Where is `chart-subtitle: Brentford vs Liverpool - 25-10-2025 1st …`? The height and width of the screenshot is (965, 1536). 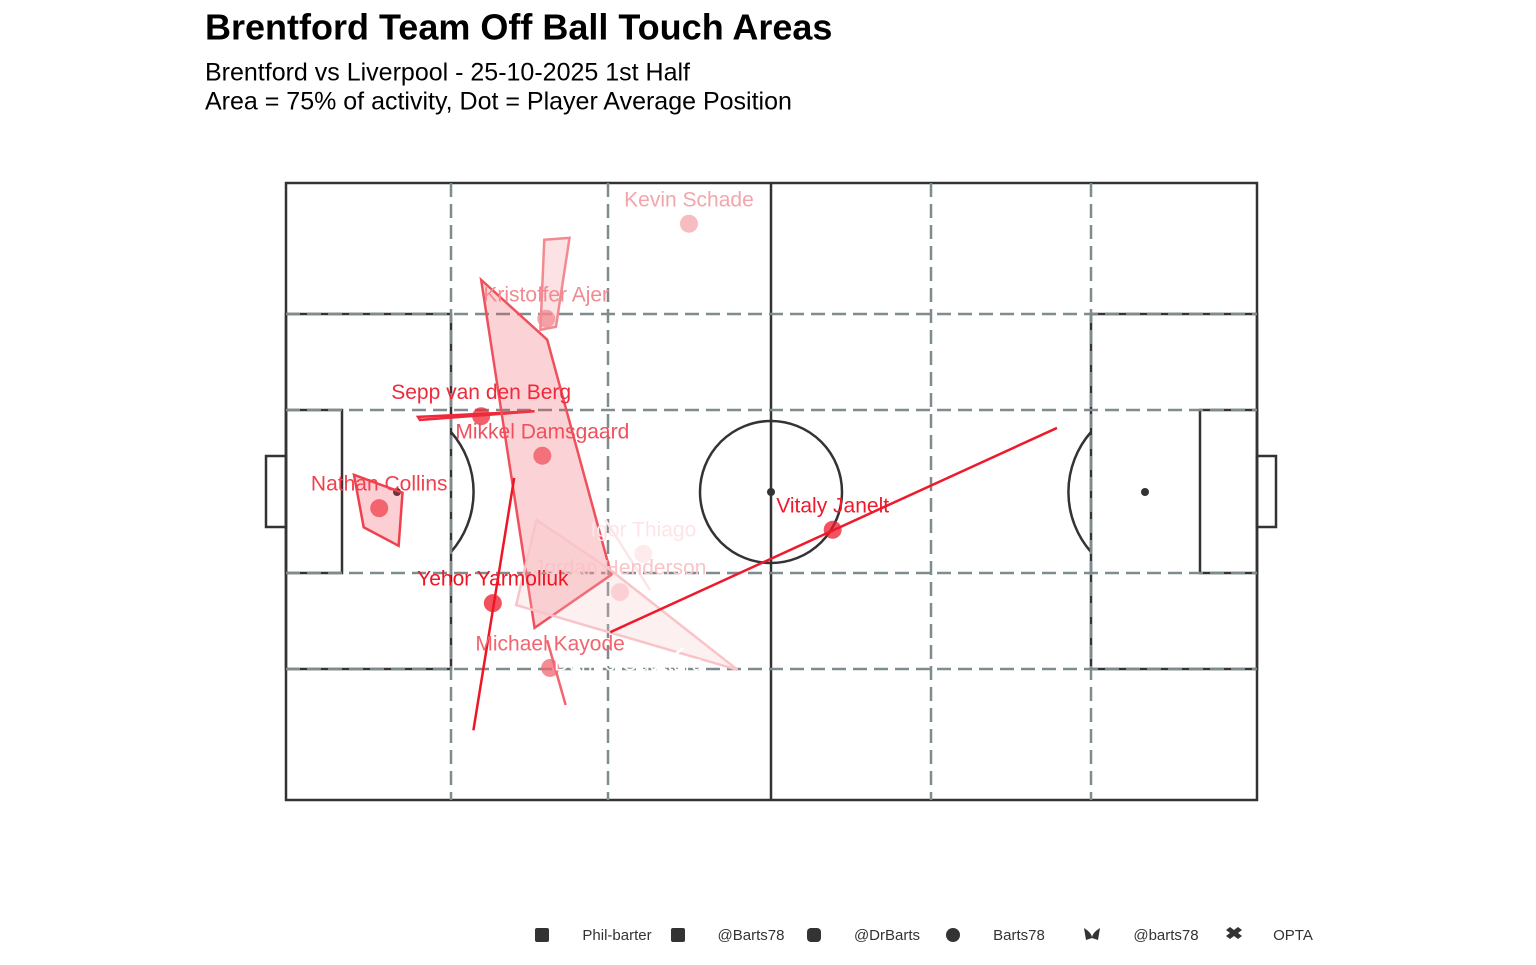
chart-subtitle: Brentford vs Liverpool - 25-10-2025 1st … is located at coordinates (447, 73).